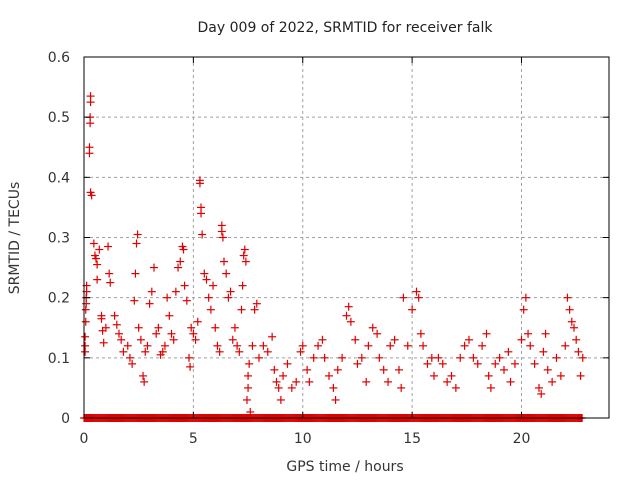 The width and height of the screenshot is (640, 480). Describe the element at coordinates (344, 467) in the screenshot. I see `x-axis-label: GPS time / hours` at that location.